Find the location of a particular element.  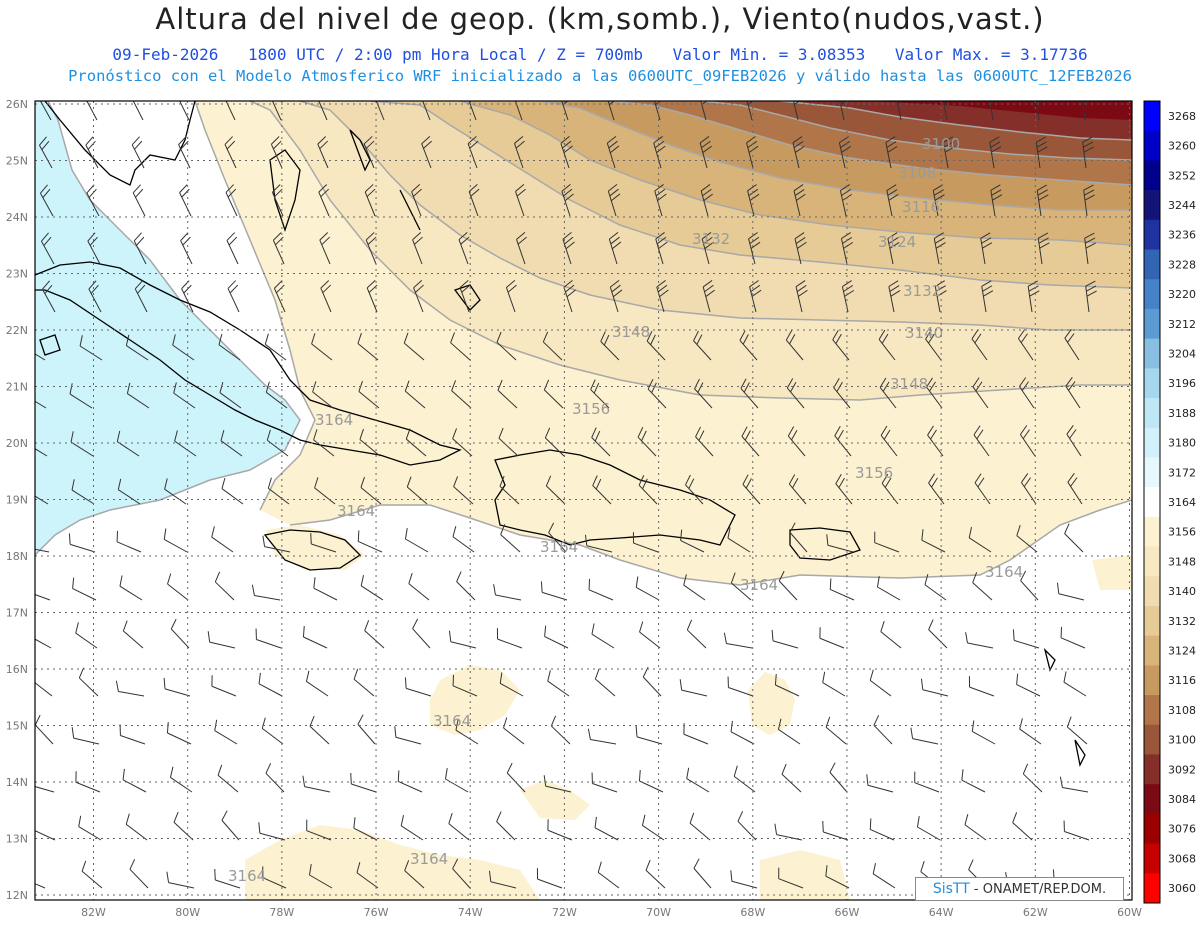

cyan-region is located at coordinates (167, 328).